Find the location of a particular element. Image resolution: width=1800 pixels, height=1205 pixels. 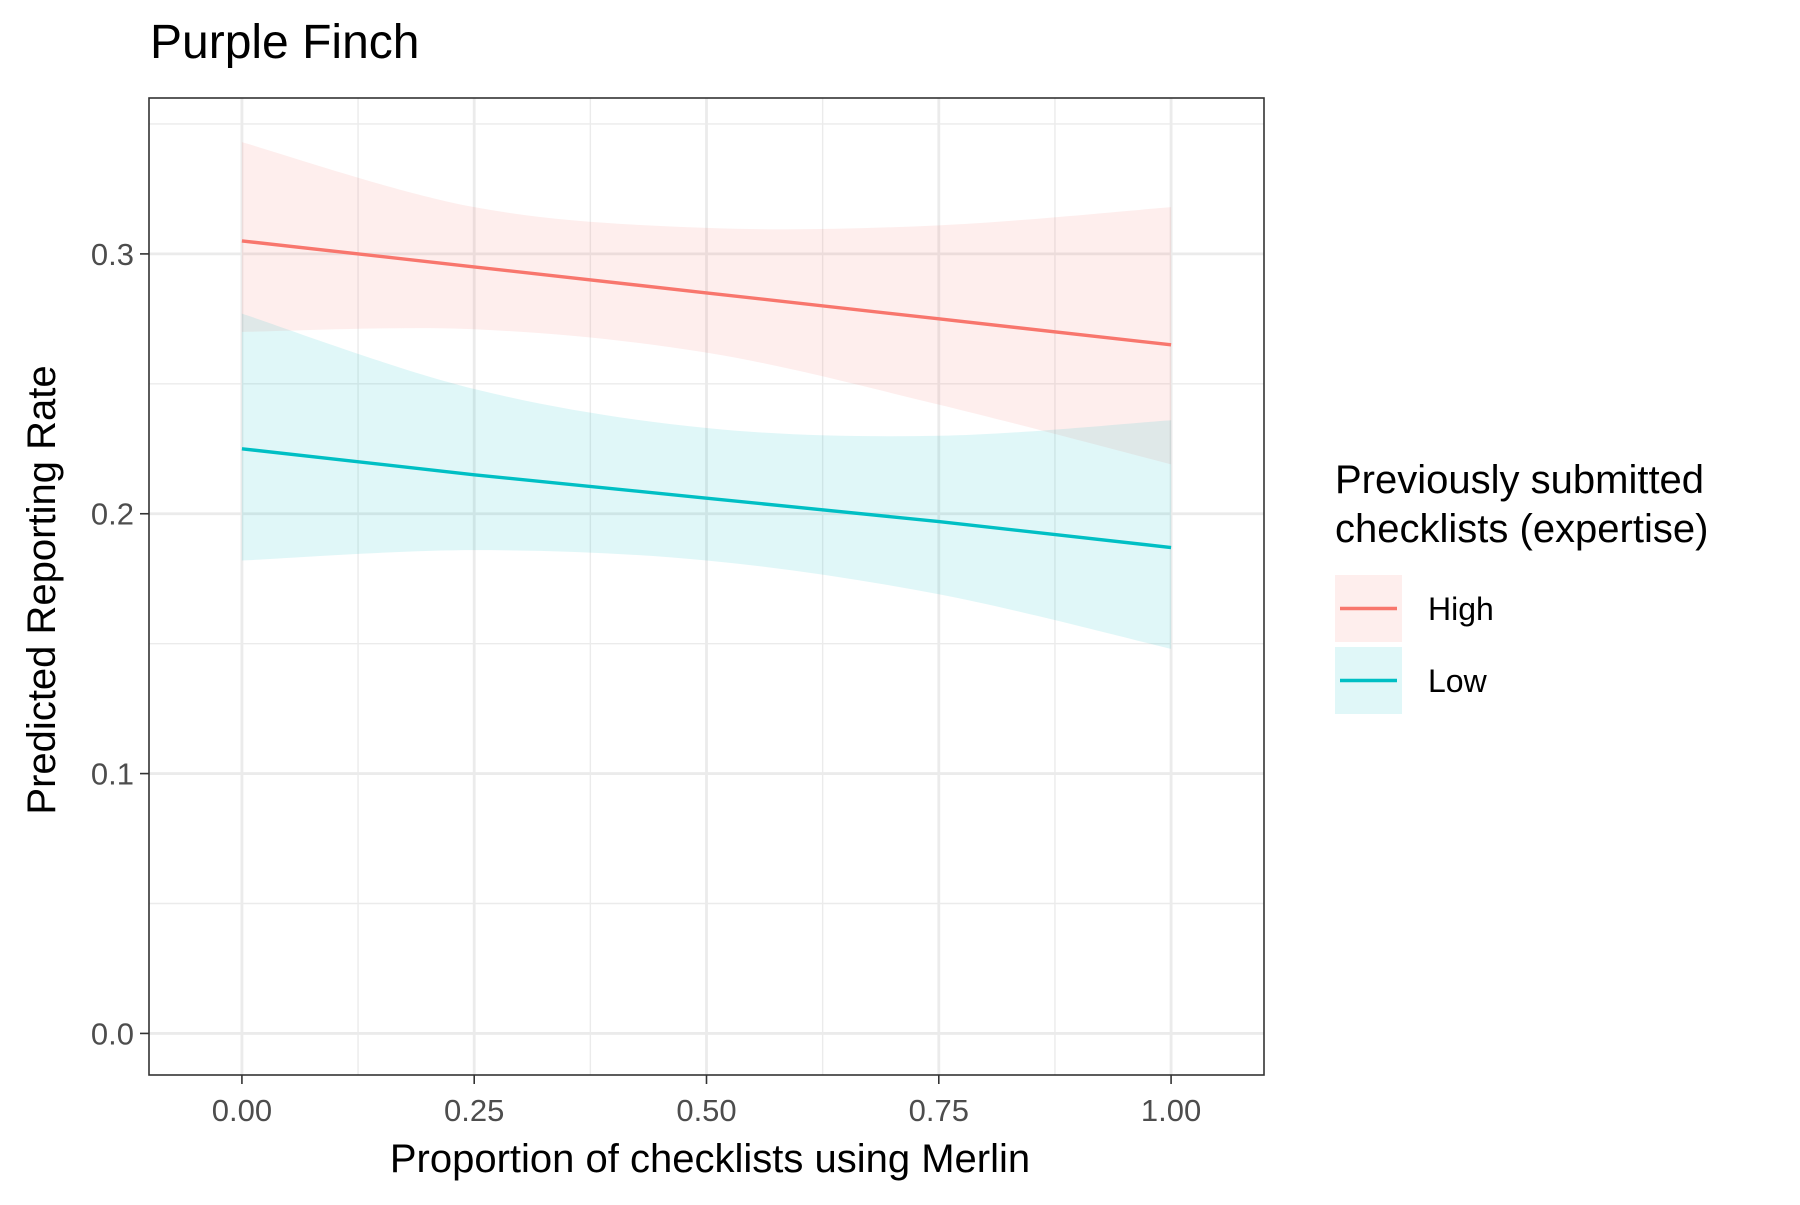

x-tick-label: 0.75 is located at coordinates (939, 1110).